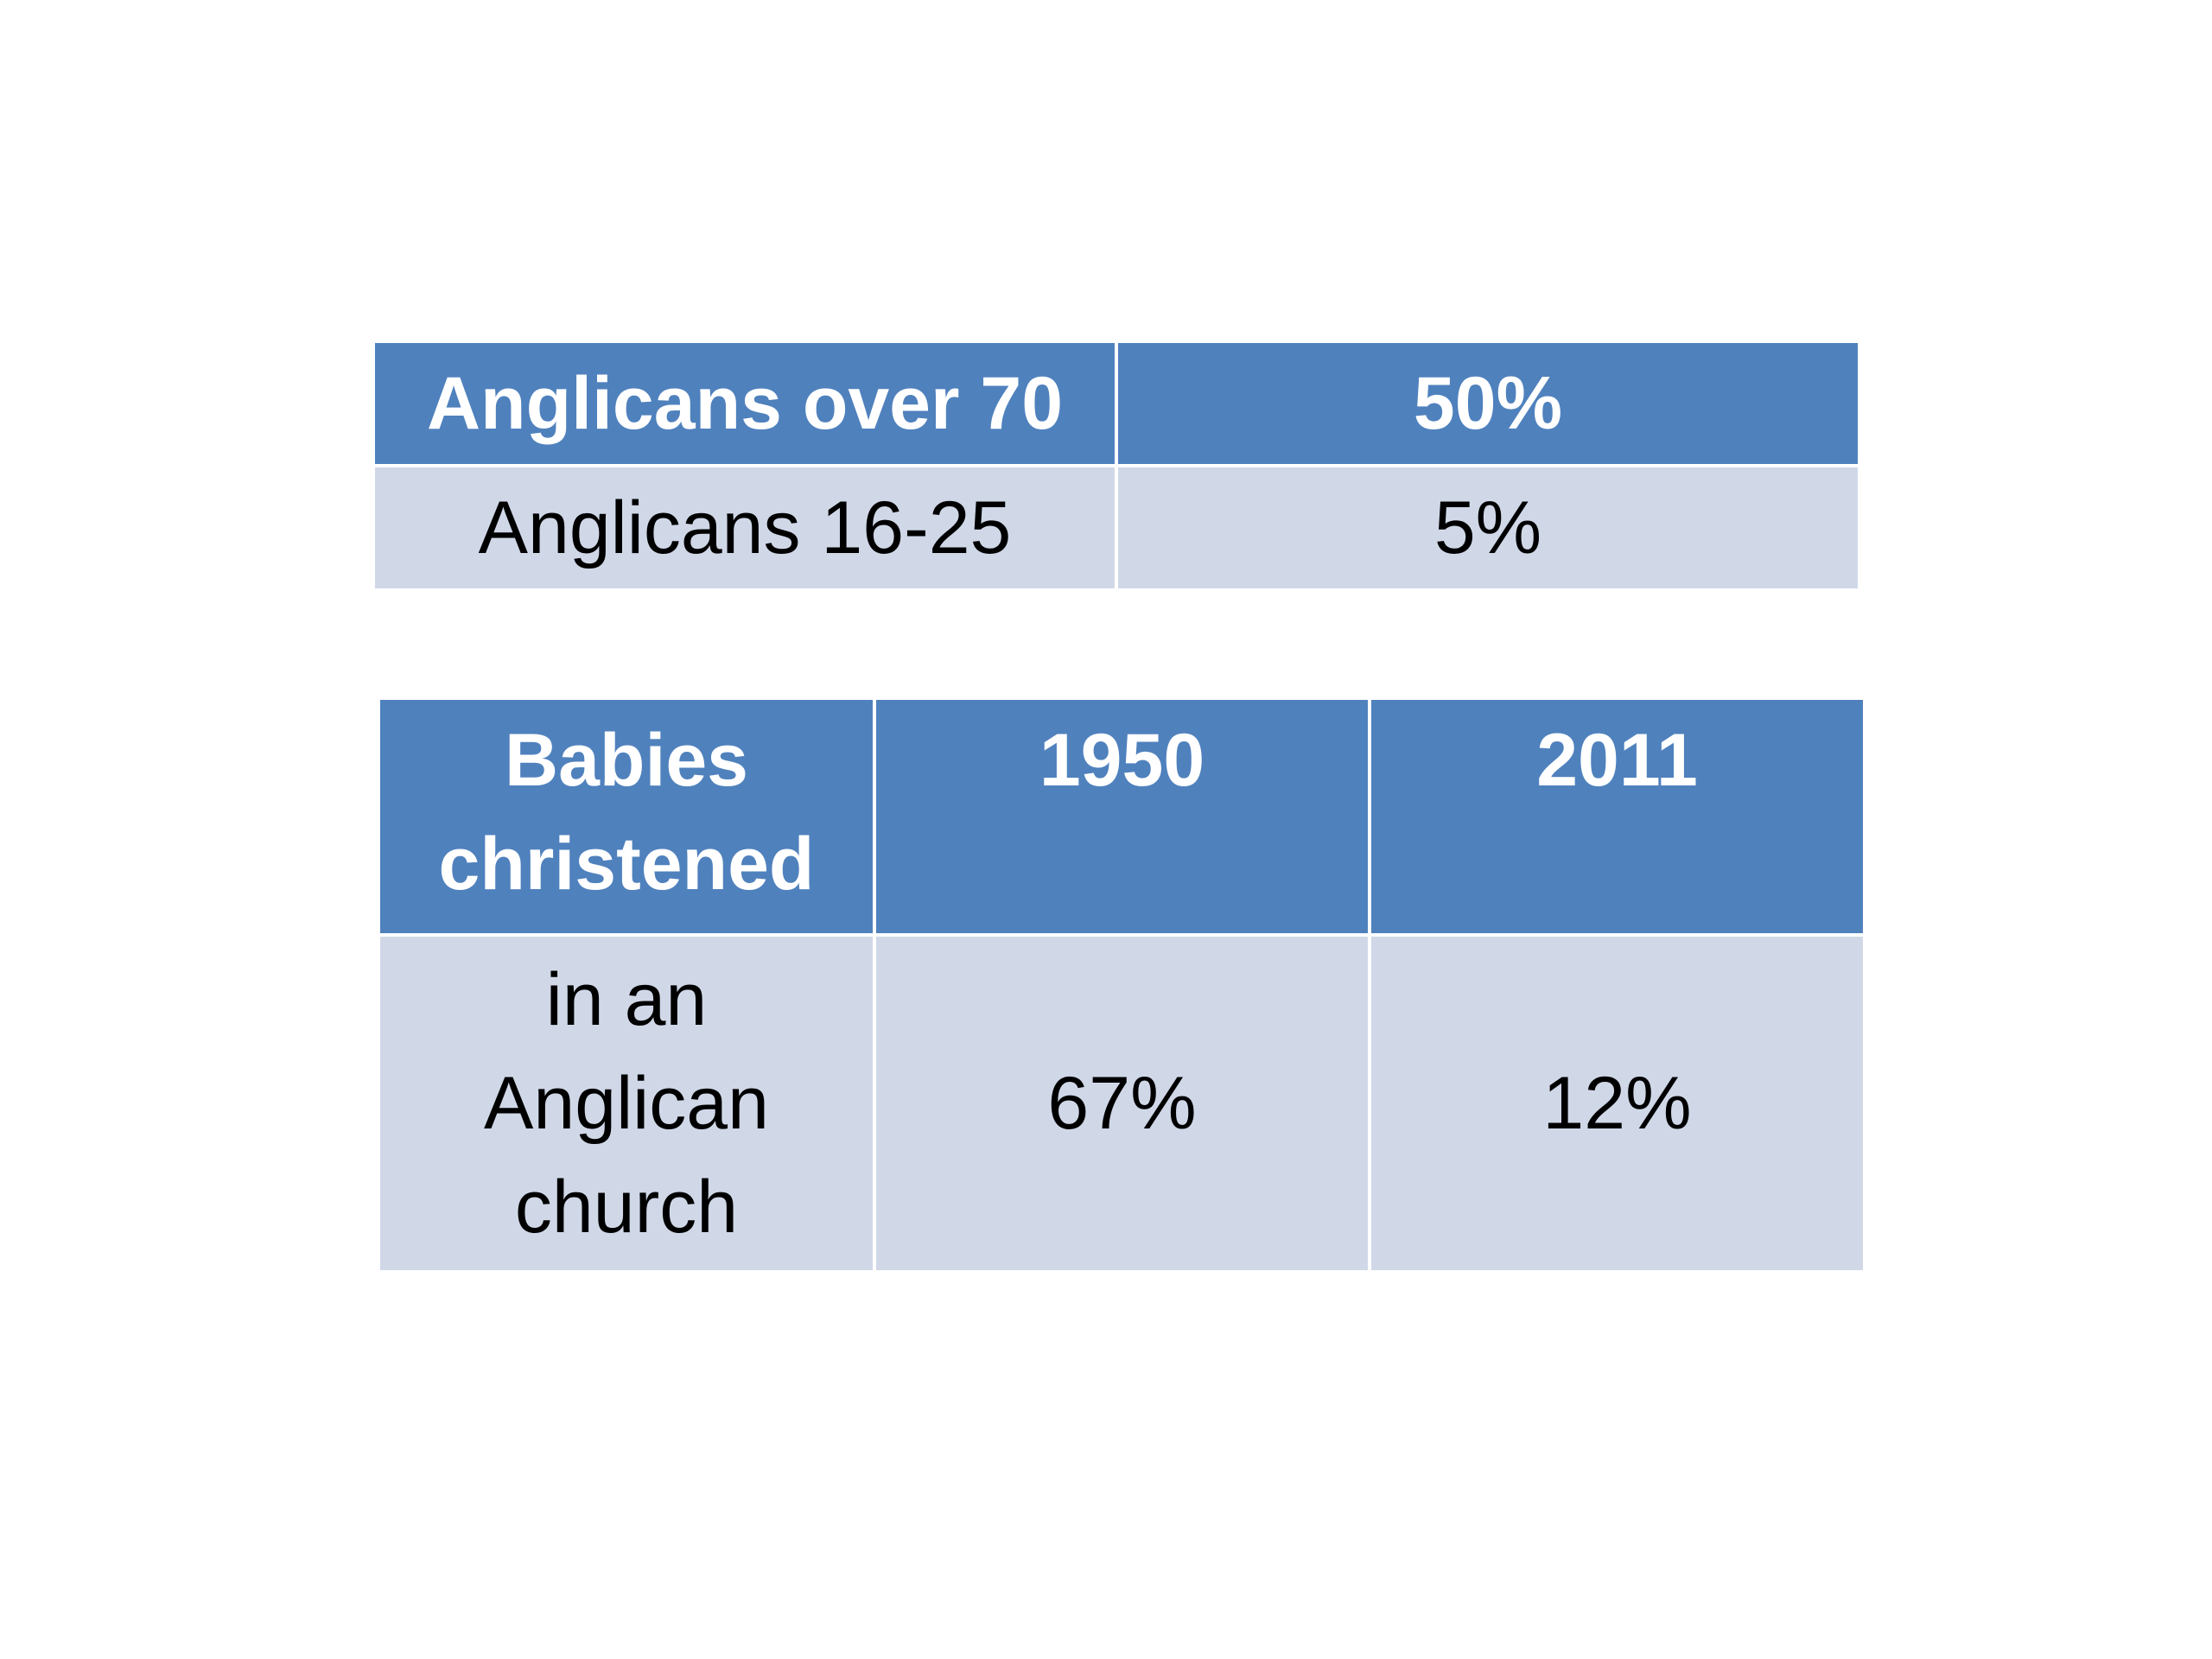 This screenshot has width=2212, height=1659. I want to click on table-header-row: Babies christened 1950 2011, so click(1121, 816).